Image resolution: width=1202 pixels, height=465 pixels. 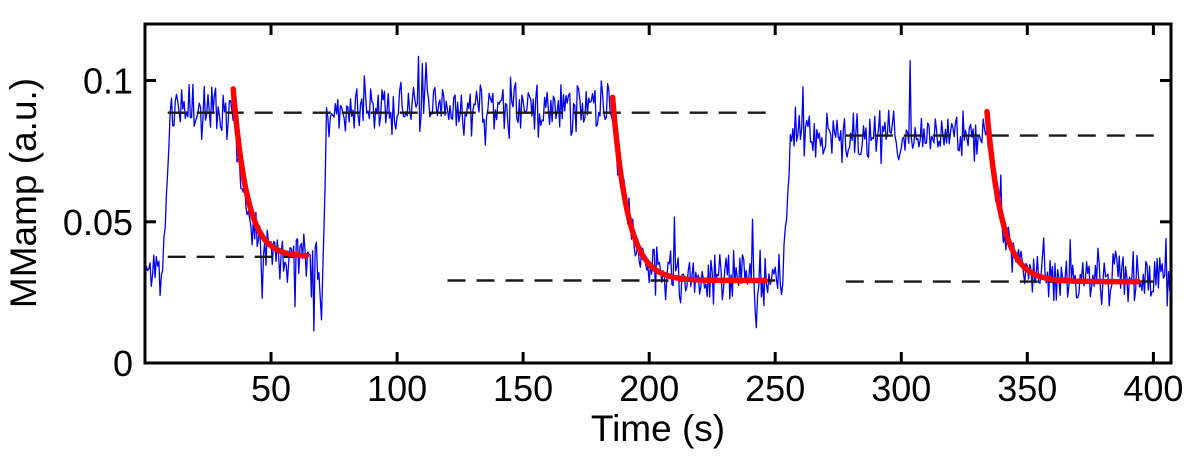 I want to click on y-tick-label: 0.1, so click(x=108, y=81).